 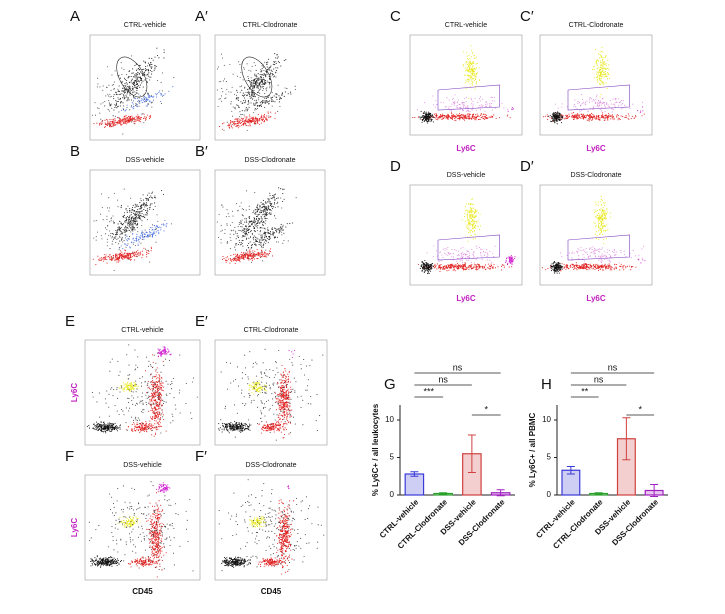 I want to click on panel-label: A, so click(x=75, y=16).